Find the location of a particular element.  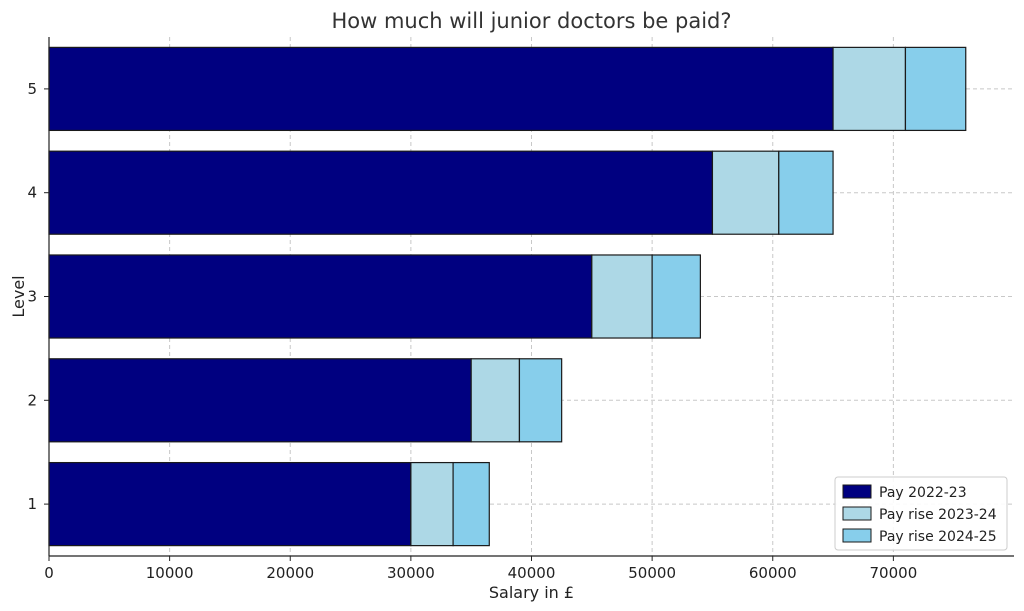

y-tick-label: 3 is located at coordinates (32, 297).